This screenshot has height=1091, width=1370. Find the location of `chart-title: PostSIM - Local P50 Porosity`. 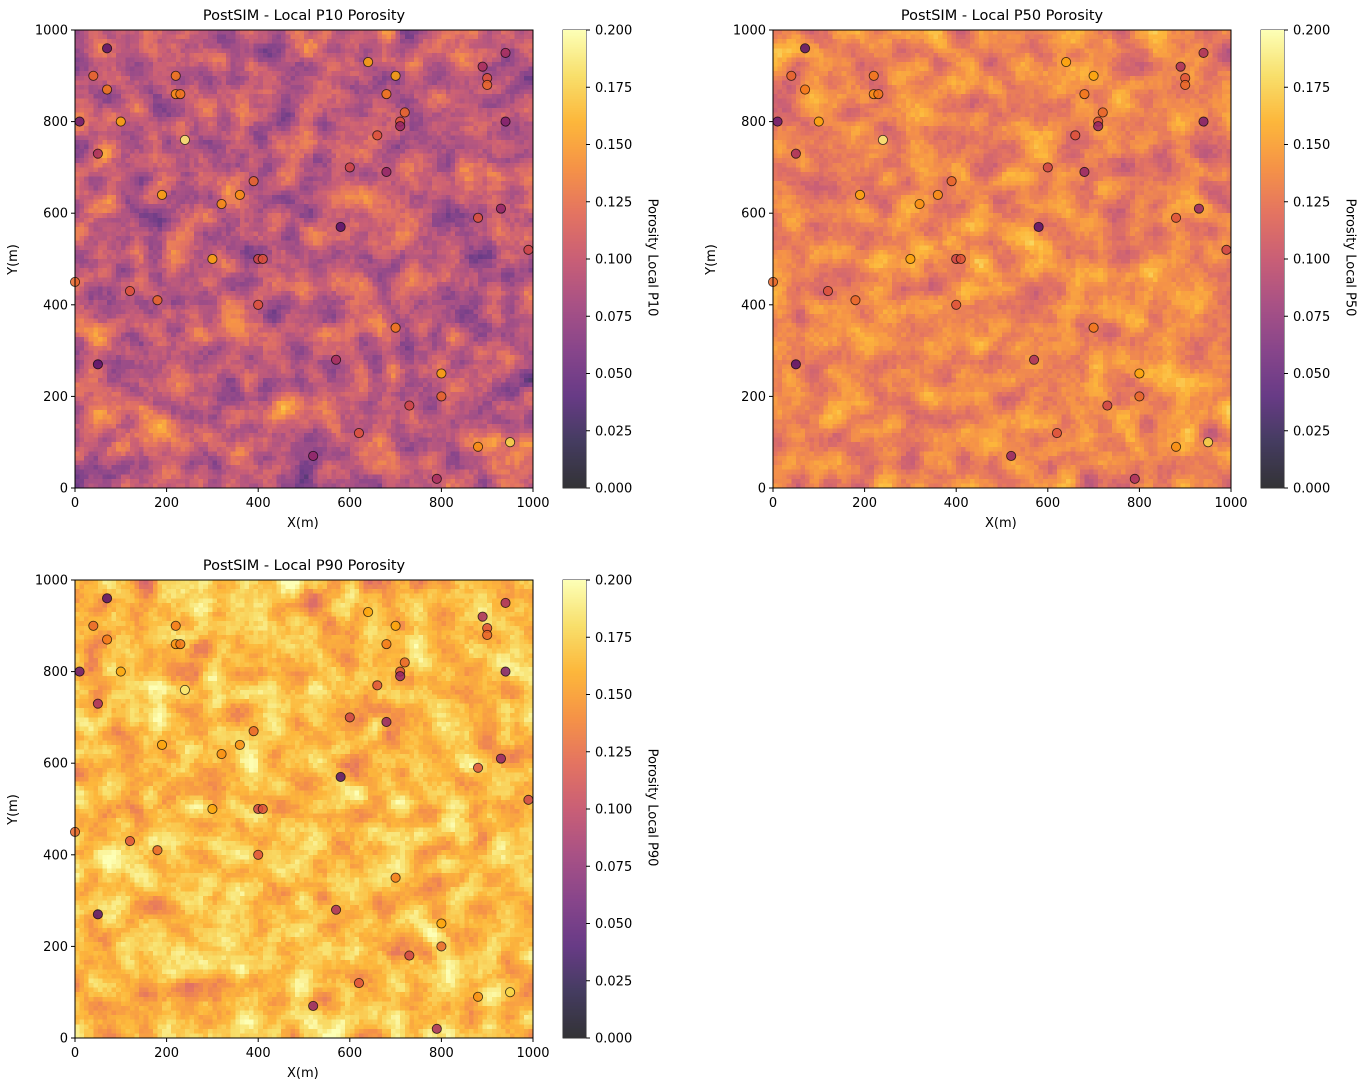

chart-title: PostSIM - Local P50 Porosity is located at coordinates (1002, 16).